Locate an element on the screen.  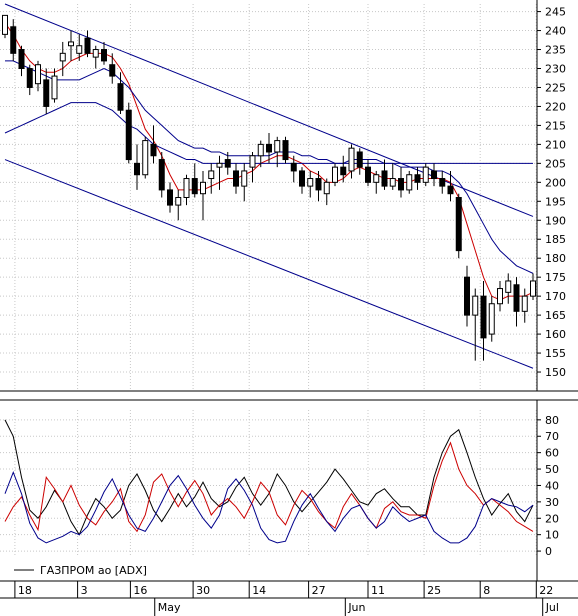
x-axis: 183163014271125822MayJunJulAug is located at coordinates (286, 598).